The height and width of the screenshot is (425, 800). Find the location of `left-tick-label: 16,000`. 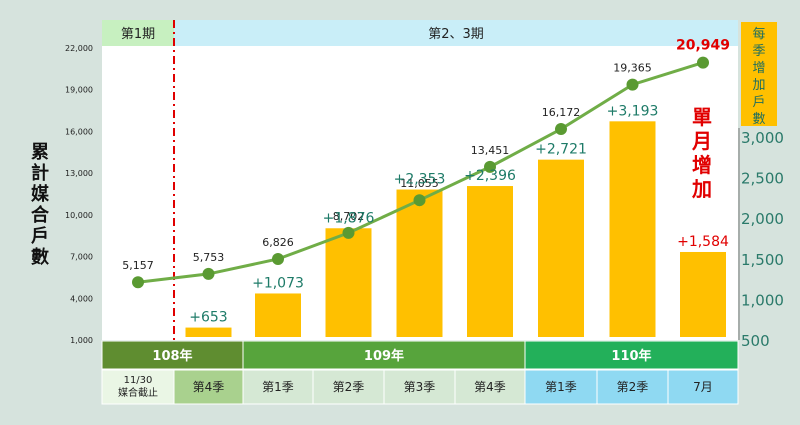

left-tick-label: 16,000 is located at coordinates (79, 131).